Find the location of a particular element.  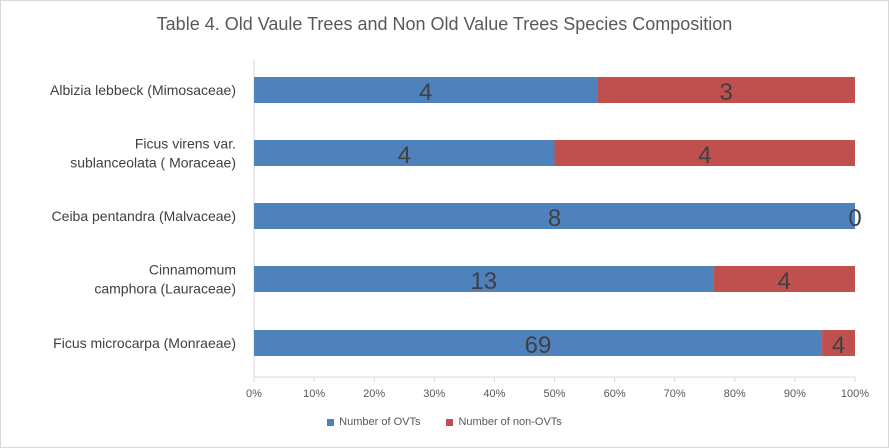

x-tick-label: 20% is located at coordinates (374, 394).